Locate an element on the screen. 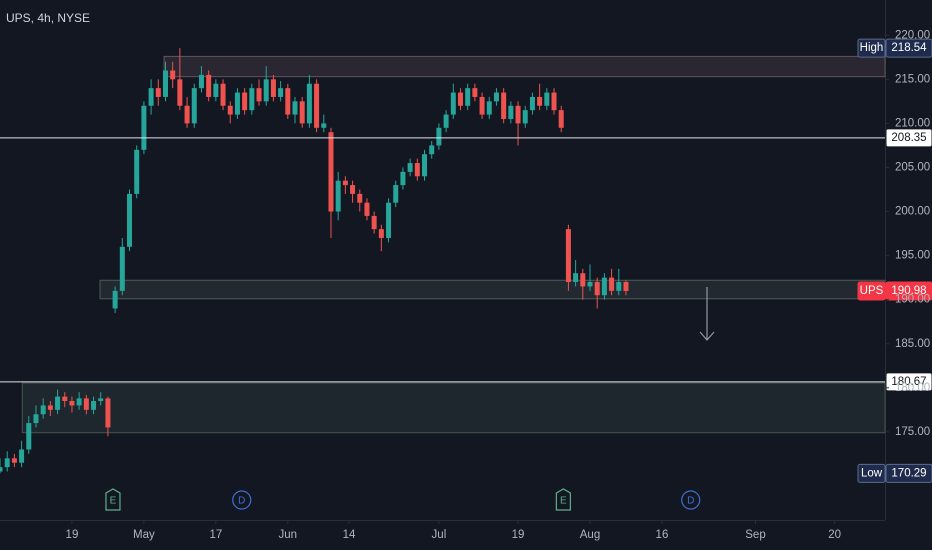  price-tag-value: 190.98 is located at coordinates (908, 291).